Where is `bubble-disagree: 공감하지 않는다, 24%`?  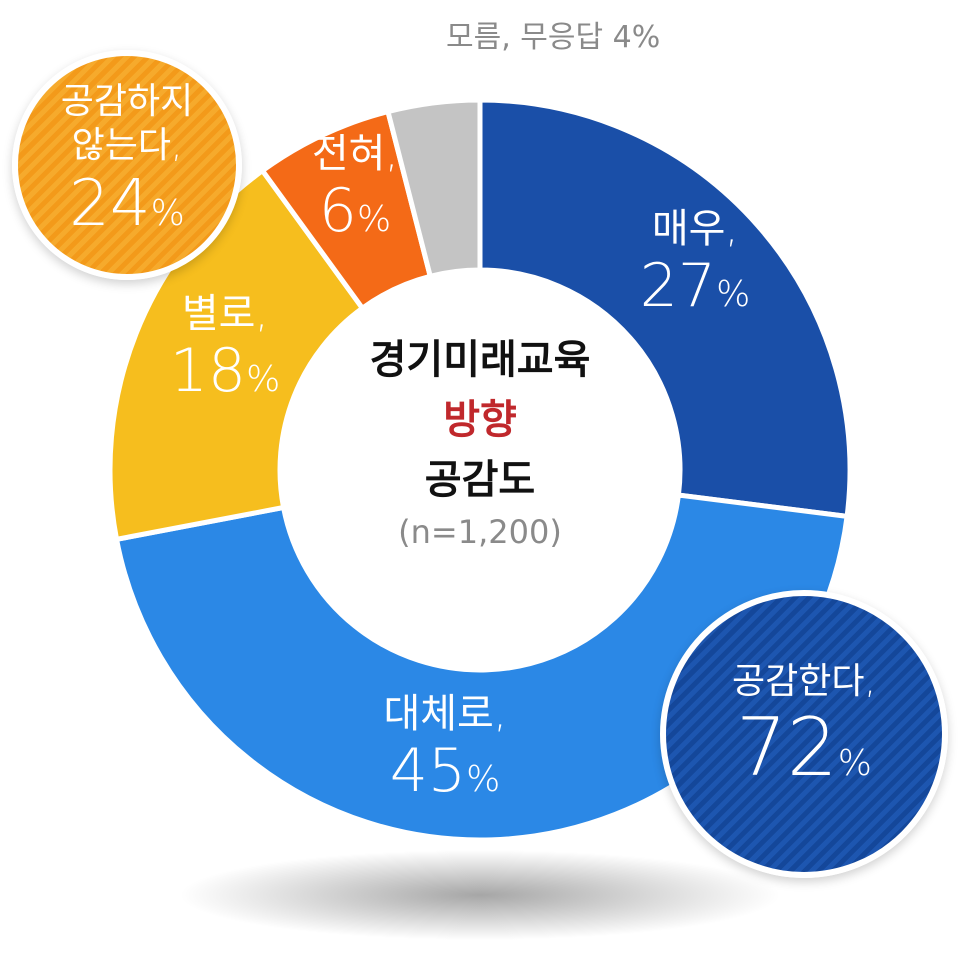
bubble-disagree: 공감하지 않는다, 24% is located at coordinates (127, 165).